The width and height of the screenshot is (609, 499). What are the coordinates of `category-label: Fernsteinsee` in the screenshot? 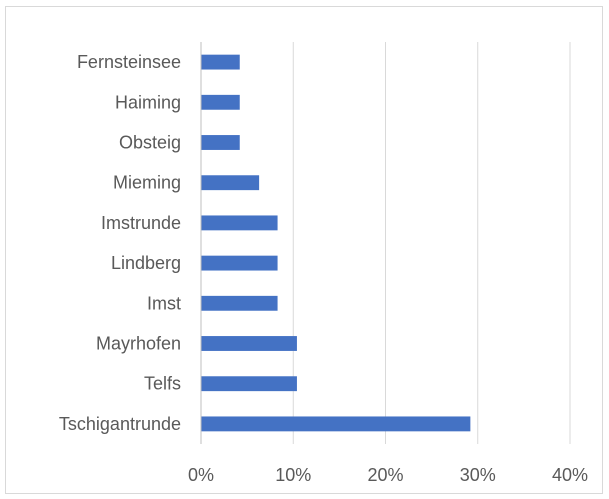 It's located at (129, 62).